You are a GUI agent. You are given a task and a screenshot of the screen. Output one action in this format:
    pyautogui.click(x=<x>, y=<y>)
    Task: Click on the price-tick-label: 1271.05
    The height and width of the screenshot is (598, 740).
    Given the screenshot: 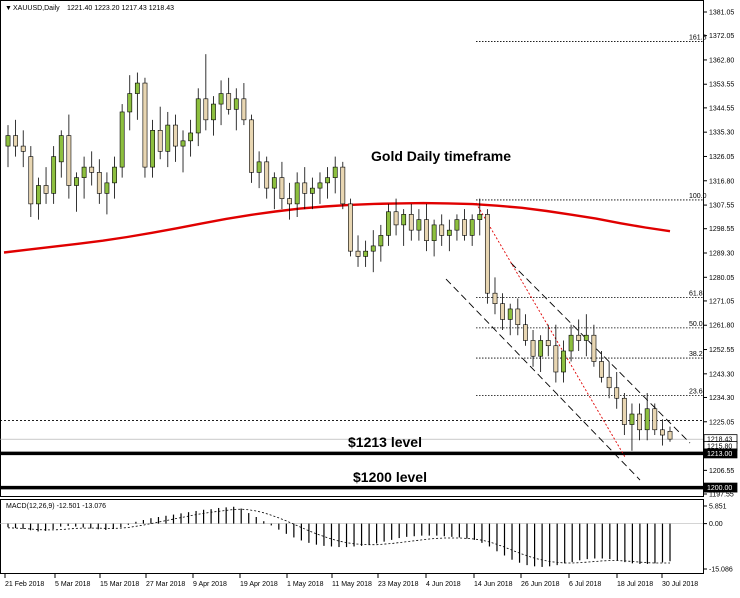 What is the action you would take?
    pyautogui.click(x=721, y=301)
    